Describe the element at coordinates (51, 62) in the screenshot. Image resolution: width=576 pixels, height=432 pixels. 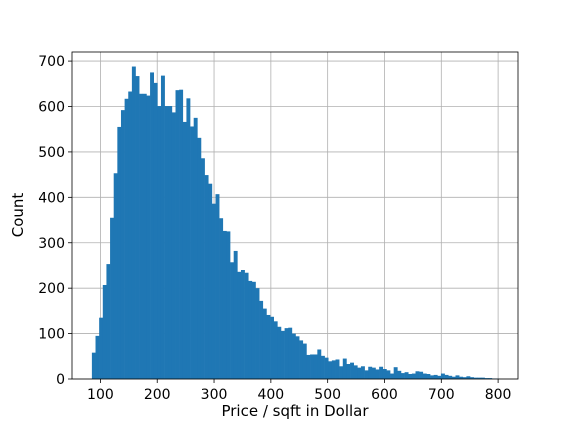
I see `y-tick-label: 700` at that location.